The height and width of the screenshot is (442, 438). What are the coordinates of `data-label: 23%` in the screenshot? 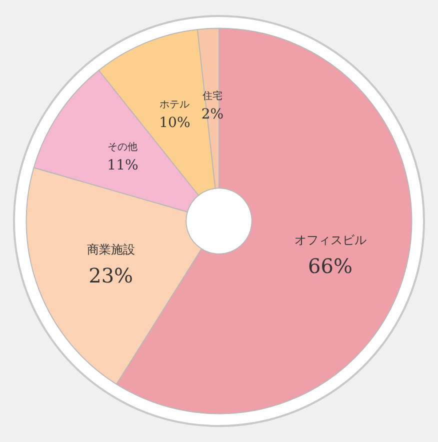 It's located at (111, 275).